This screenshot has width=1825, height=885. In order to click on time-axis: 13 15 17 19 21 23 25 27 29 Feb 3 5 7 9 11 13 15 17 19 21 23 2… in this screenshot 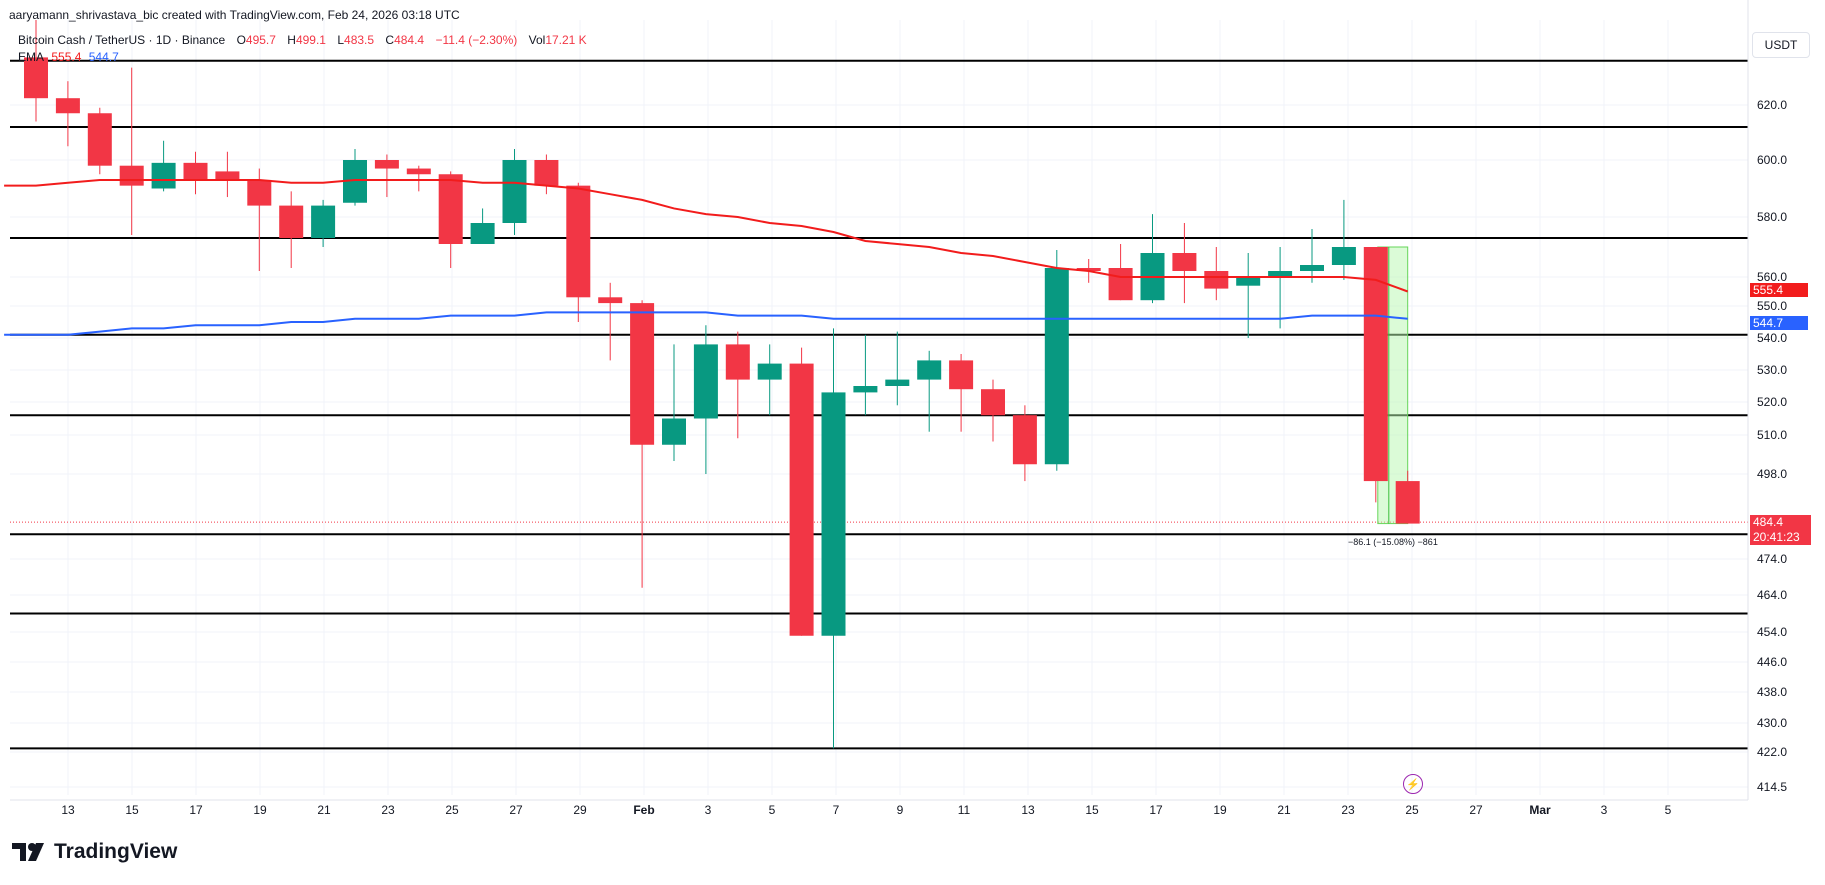, I will do `click(879, 808)`.